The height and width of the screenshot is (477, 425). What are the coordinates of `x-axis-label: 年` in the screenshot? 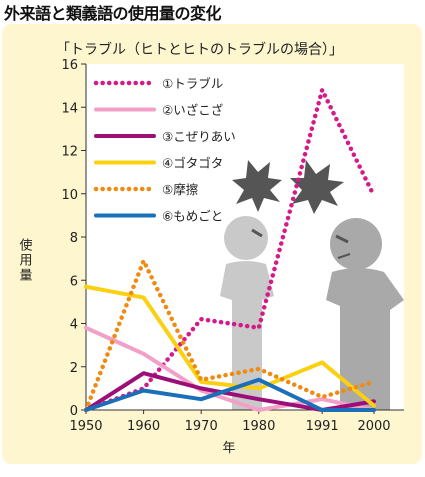 It's located at (228, 448).